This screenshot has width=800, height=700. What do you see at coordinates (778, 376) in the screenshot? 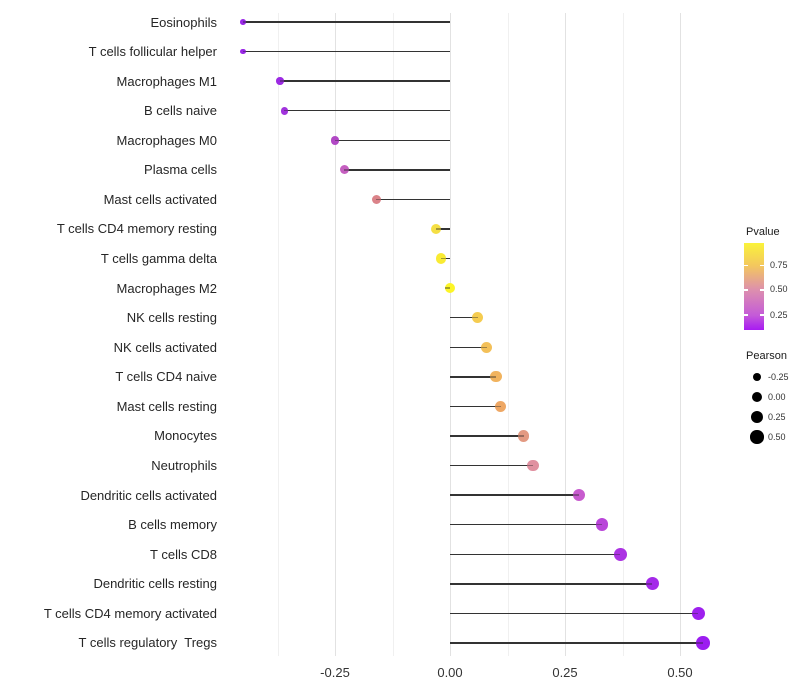
I see `pearson-legend-label: -0.25` at bounding box center [778, 376].